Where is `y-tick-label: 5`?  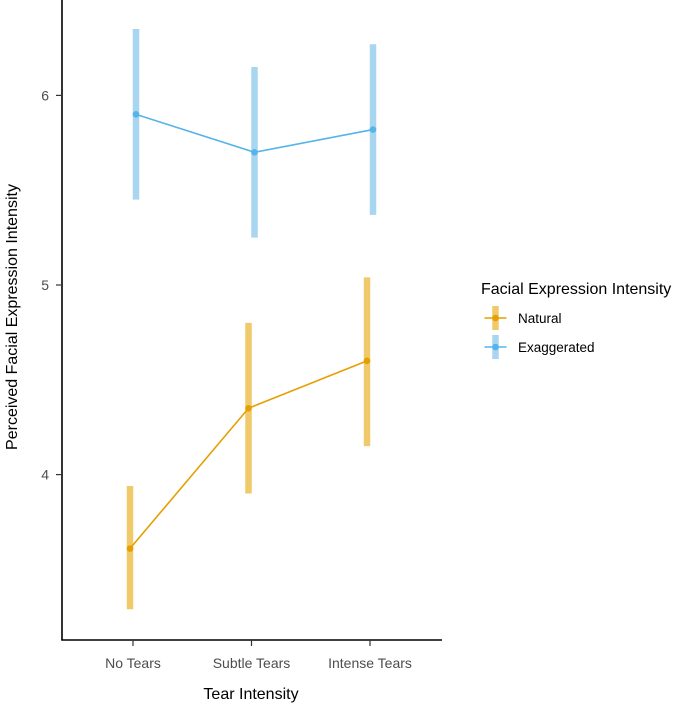
y-tick-label: 5 is located at coordinates (45, 285).